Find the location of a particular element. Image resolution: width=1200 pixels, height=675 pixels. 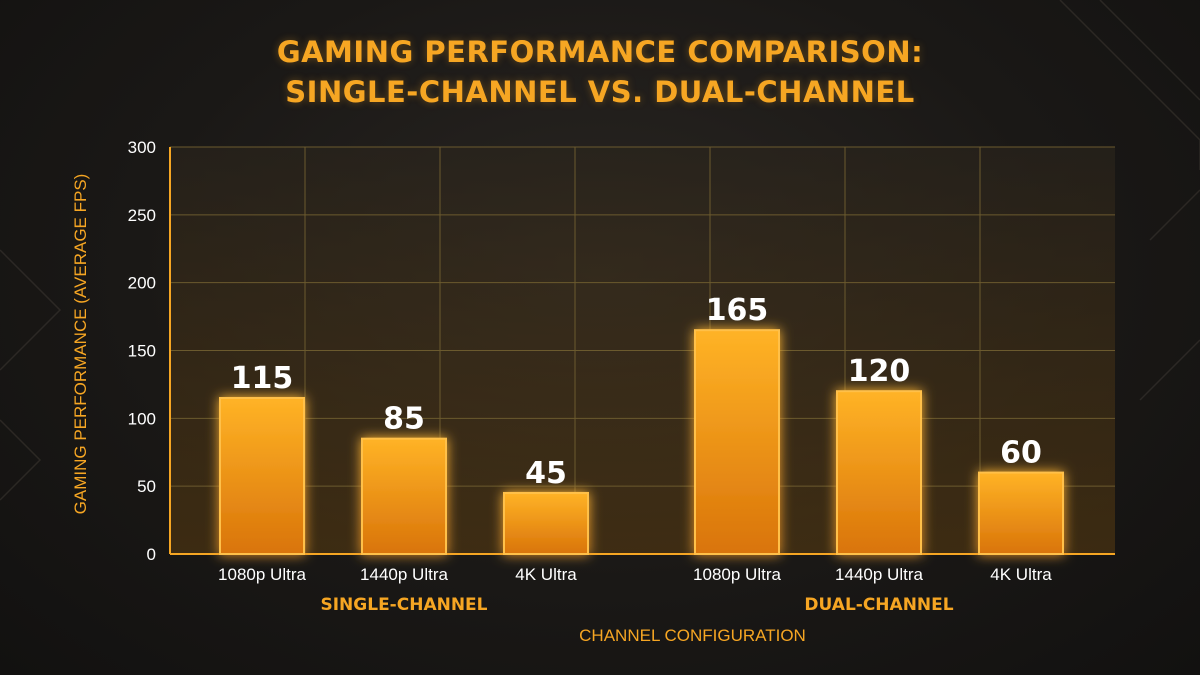

y-tick-label: 200 is located at coordinates (142, 283).